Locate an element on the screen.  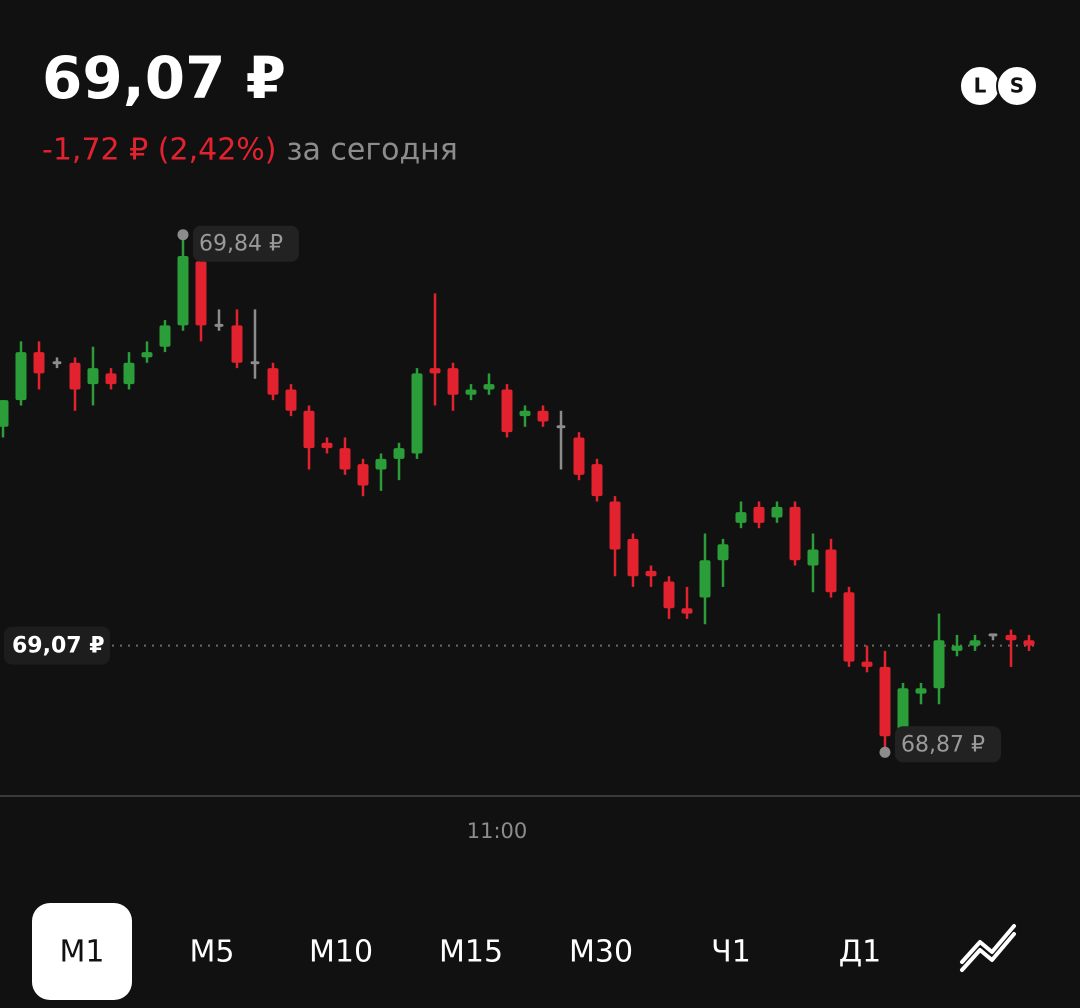
line-chart-toggle is located at coordinates (988, 952).